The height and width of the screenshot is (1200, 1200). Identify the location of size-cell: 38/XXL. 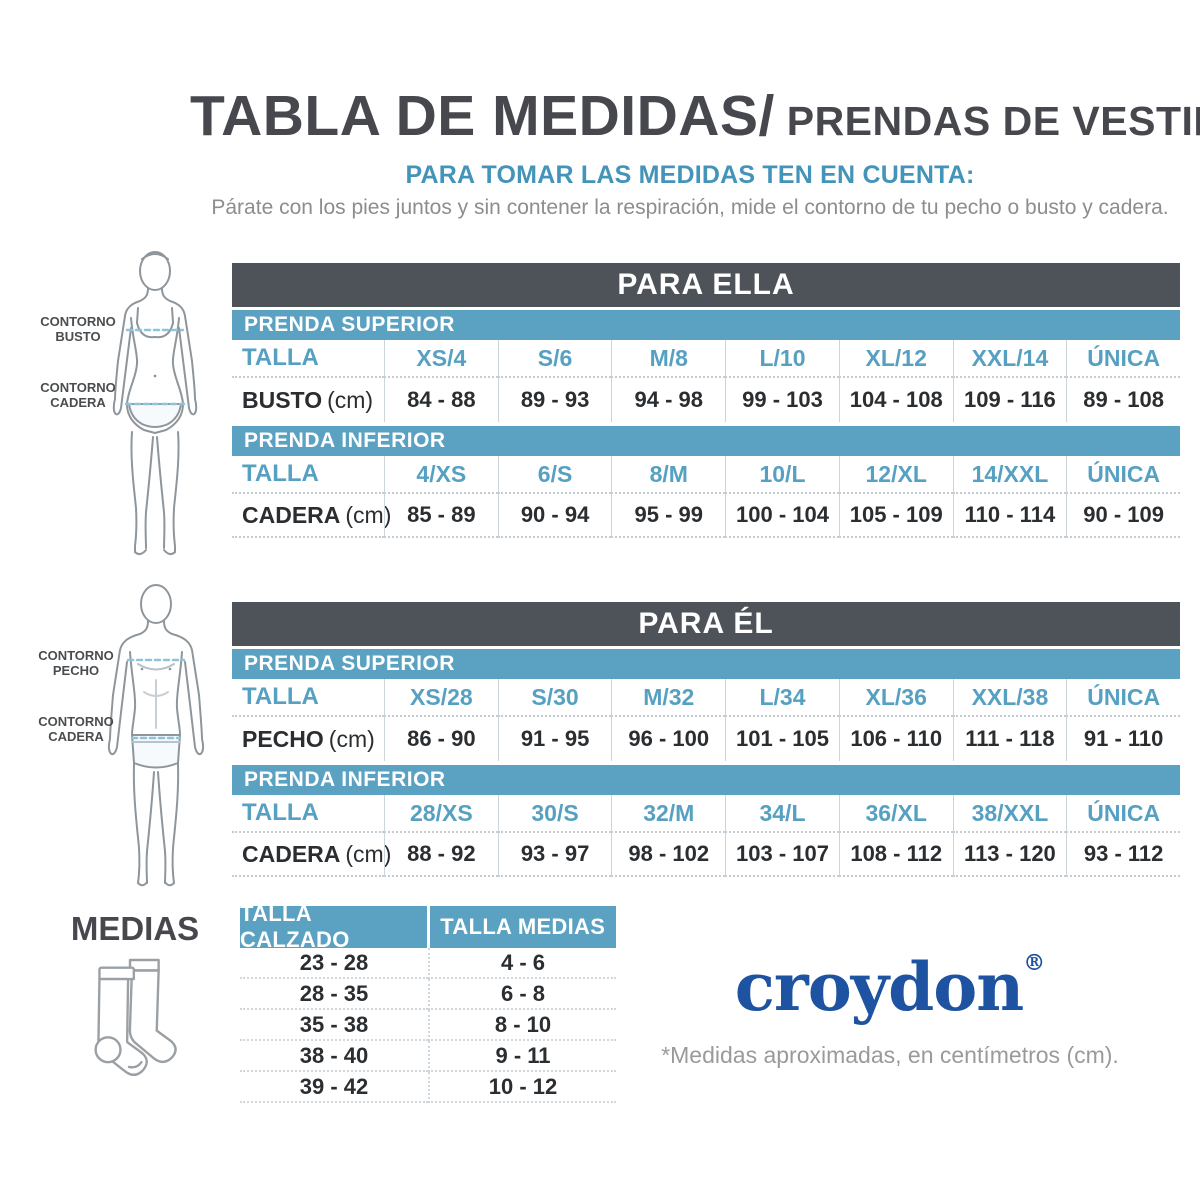
(1009, 814).